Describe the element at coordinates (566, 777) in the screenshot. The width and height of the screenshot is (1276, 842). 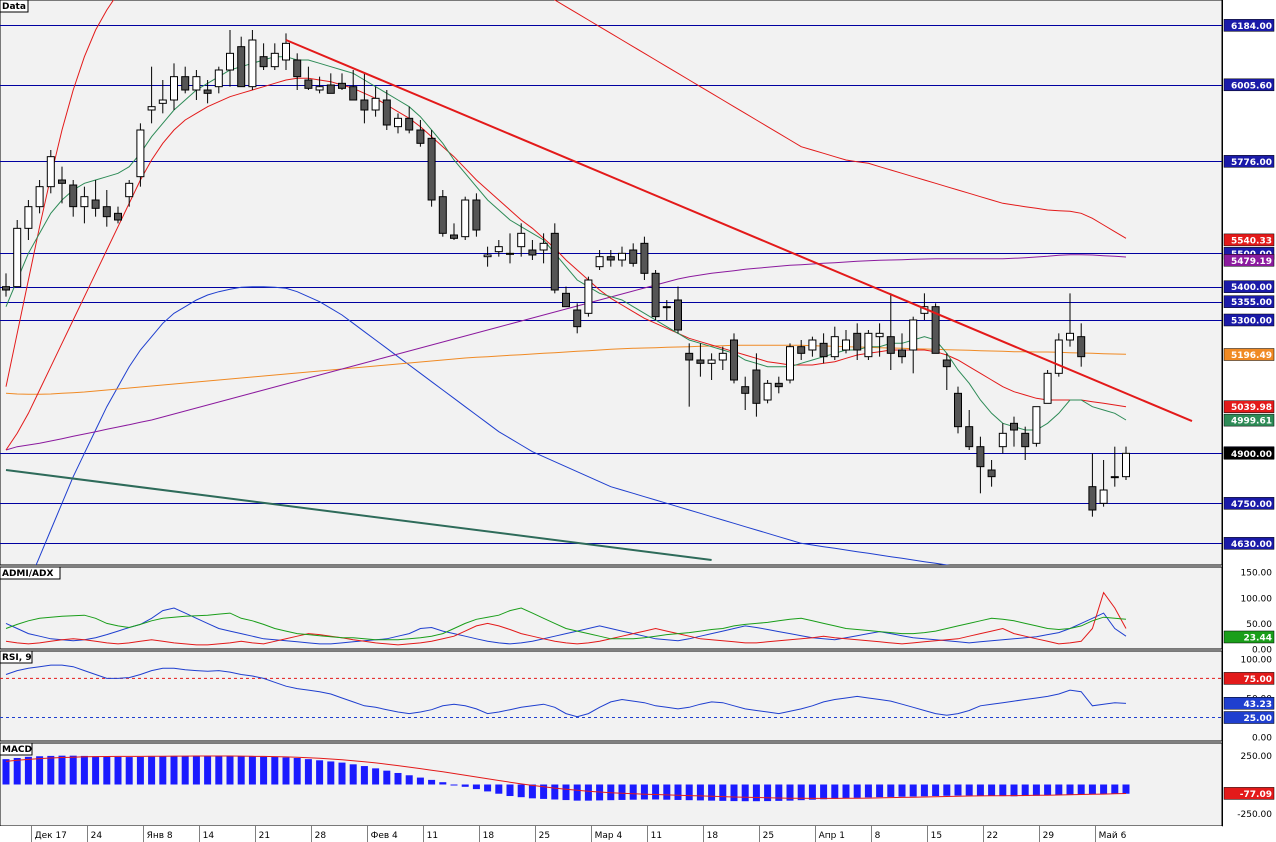
I see `macd-signal-line` at that location.